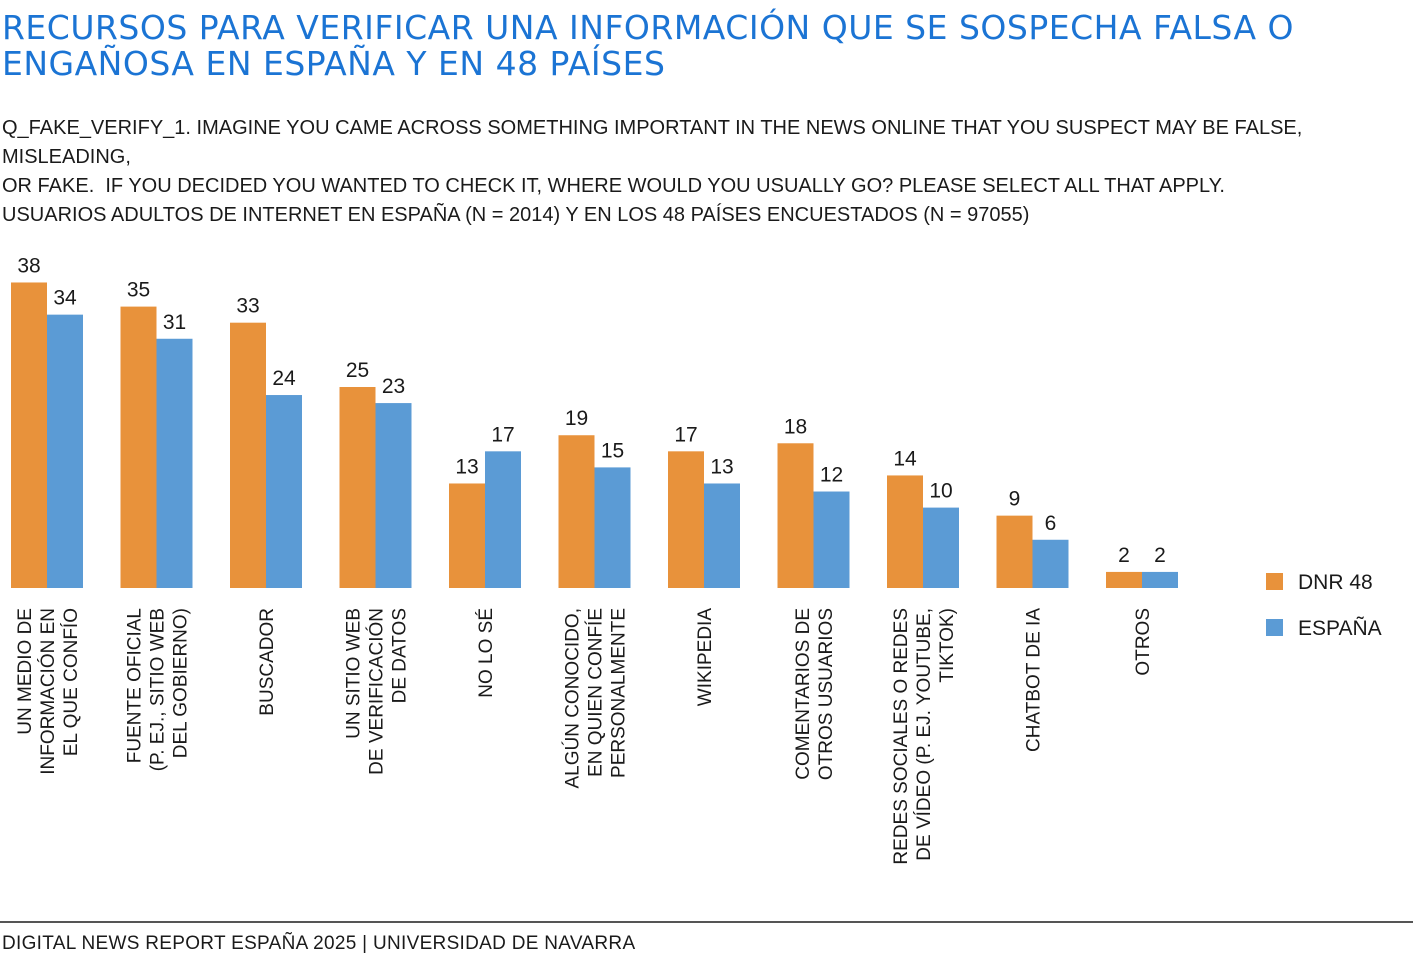 The width and height of the screenshot is (1413, 962). I want to click on category-label-line: UN SITIO WEB, so click(354, 673).